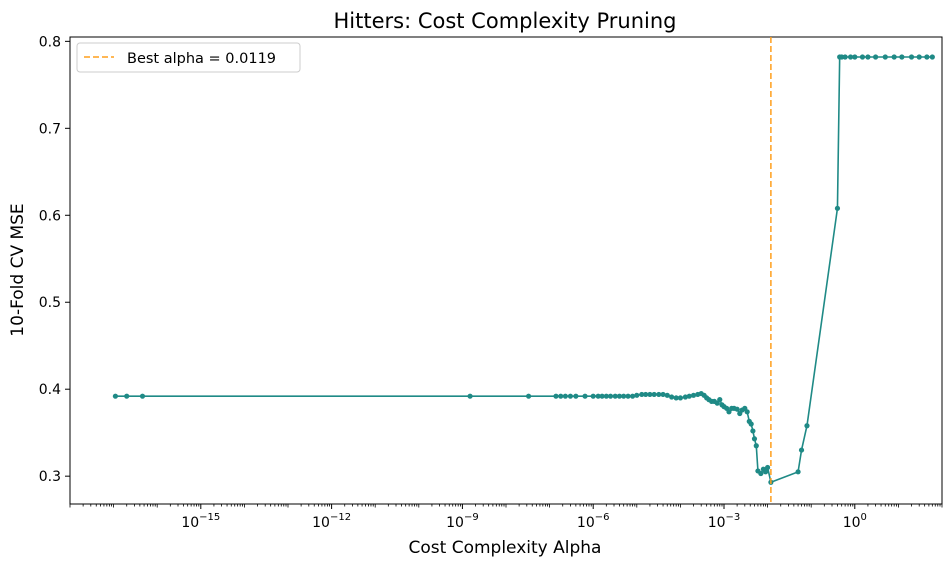 This screenshot has width=950, height=570. Describe the element at coordinates (200, 521) in the screenshot. I see `x-tick-label: 10⁻¹⁵` at that location.